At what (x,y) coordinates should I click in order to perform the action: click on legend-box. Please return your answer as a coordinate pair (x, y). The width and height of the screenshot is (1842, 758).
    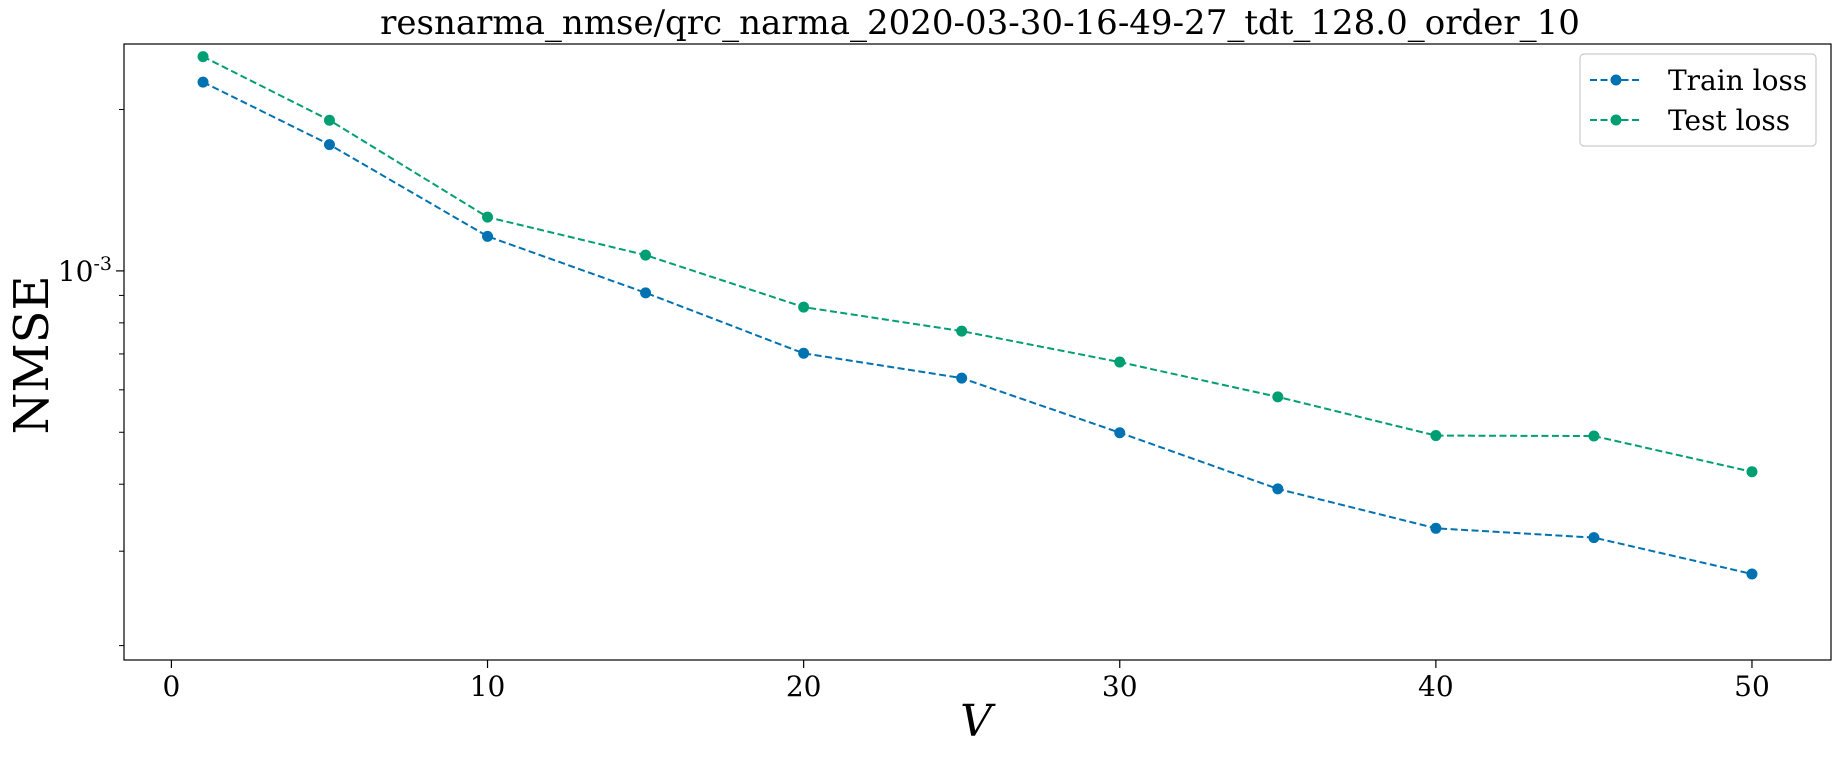
    Looking at the image, I should click on (1698, 100).